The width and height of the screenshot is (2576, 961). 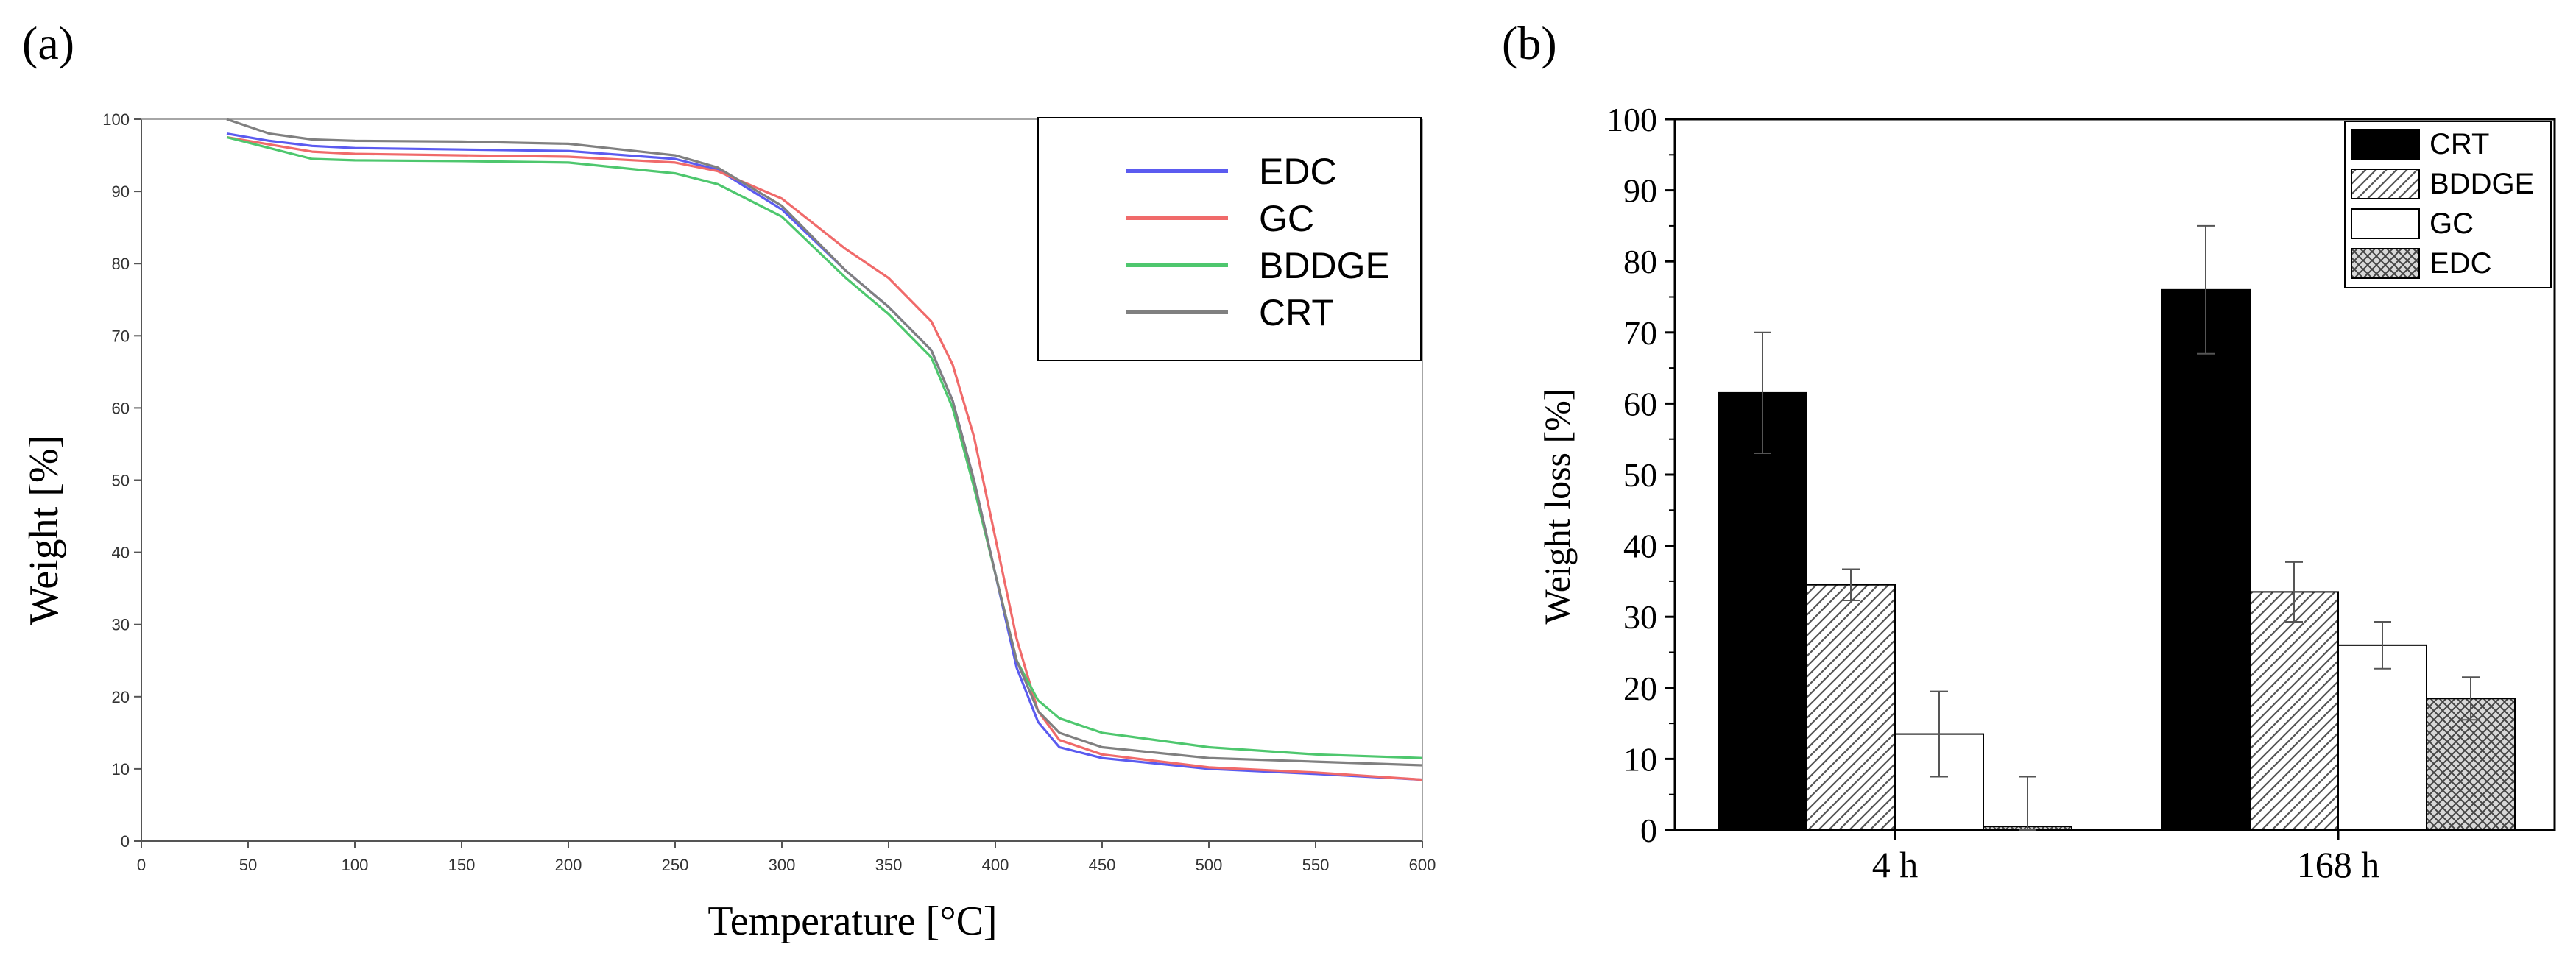 What do you see at coordinates (1640, 403) in the screenshot?
I see `weight-loss-y-tick-label: 60` at bounding box center [1640, 403].